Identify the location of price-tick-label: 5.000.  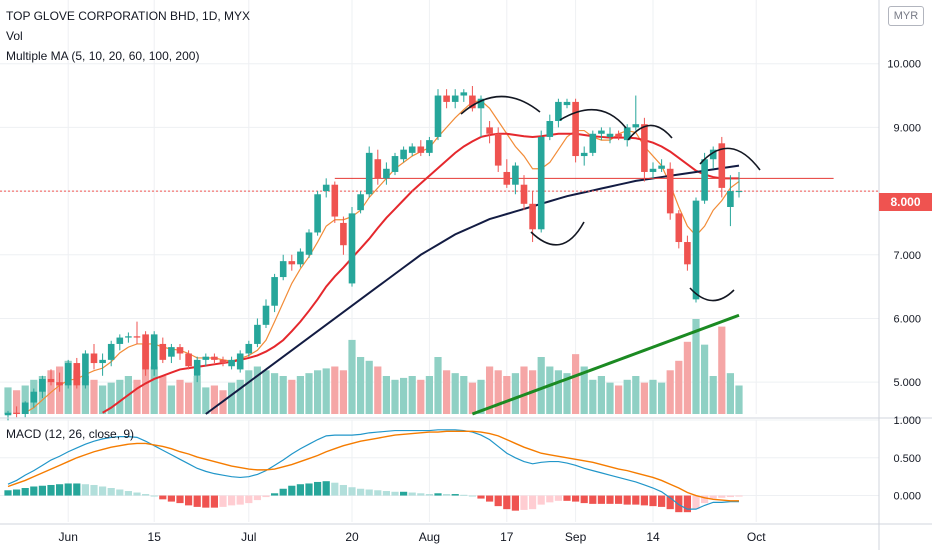
(907, 383).